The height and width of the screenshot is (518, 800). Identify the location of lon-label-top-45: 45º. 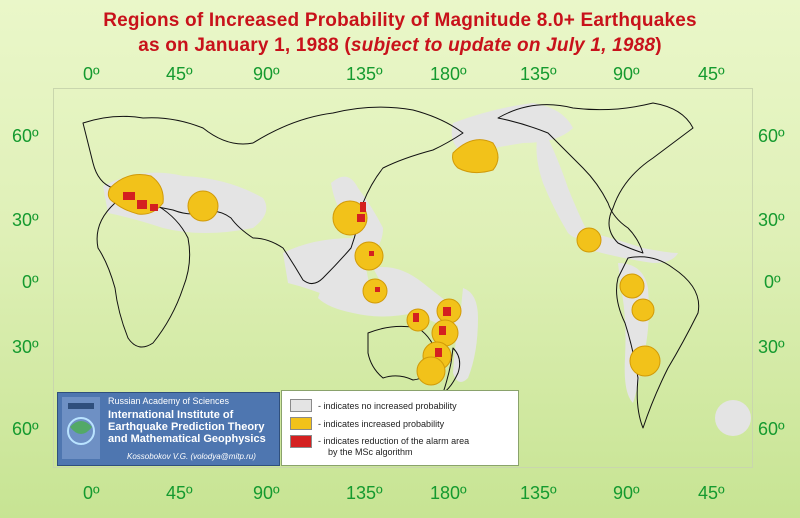
(179, 74).